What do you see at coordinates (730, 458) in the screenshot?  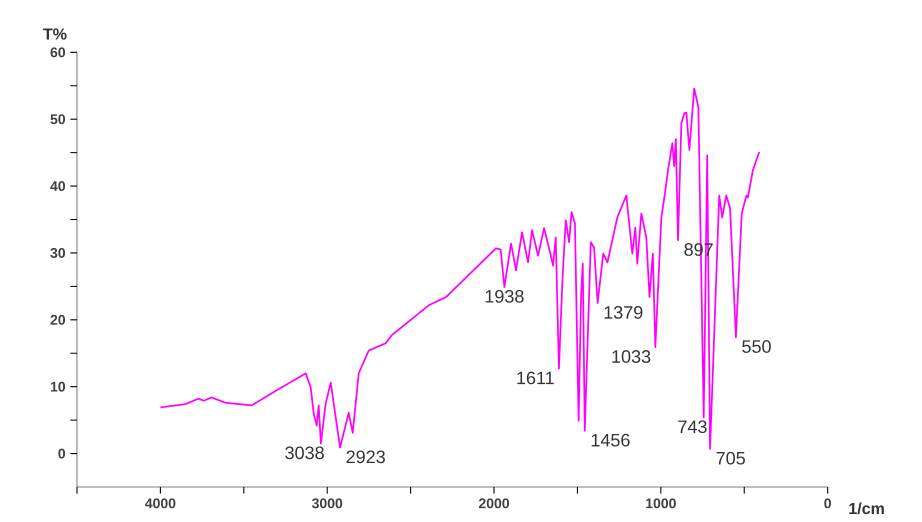 I see `annotation: 705` at bounding box center [730, 458].